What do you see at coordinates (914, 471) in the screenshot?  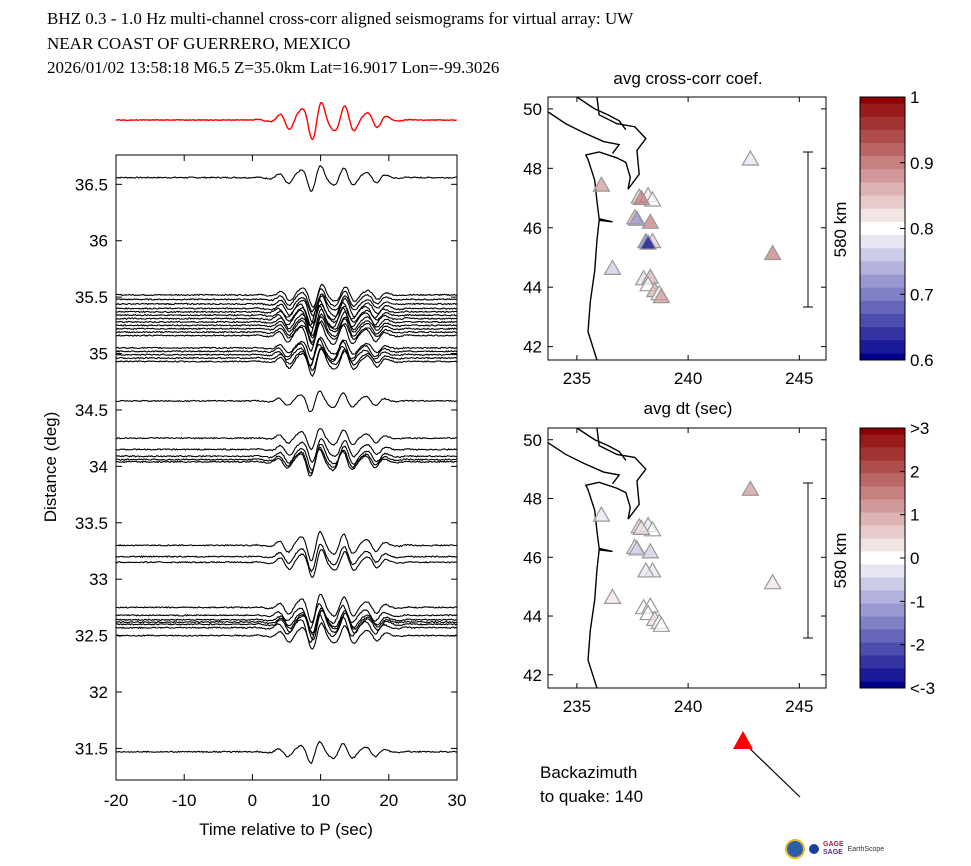 I see `colorbar-tick-label: 2` at bounding box center [914, 471].